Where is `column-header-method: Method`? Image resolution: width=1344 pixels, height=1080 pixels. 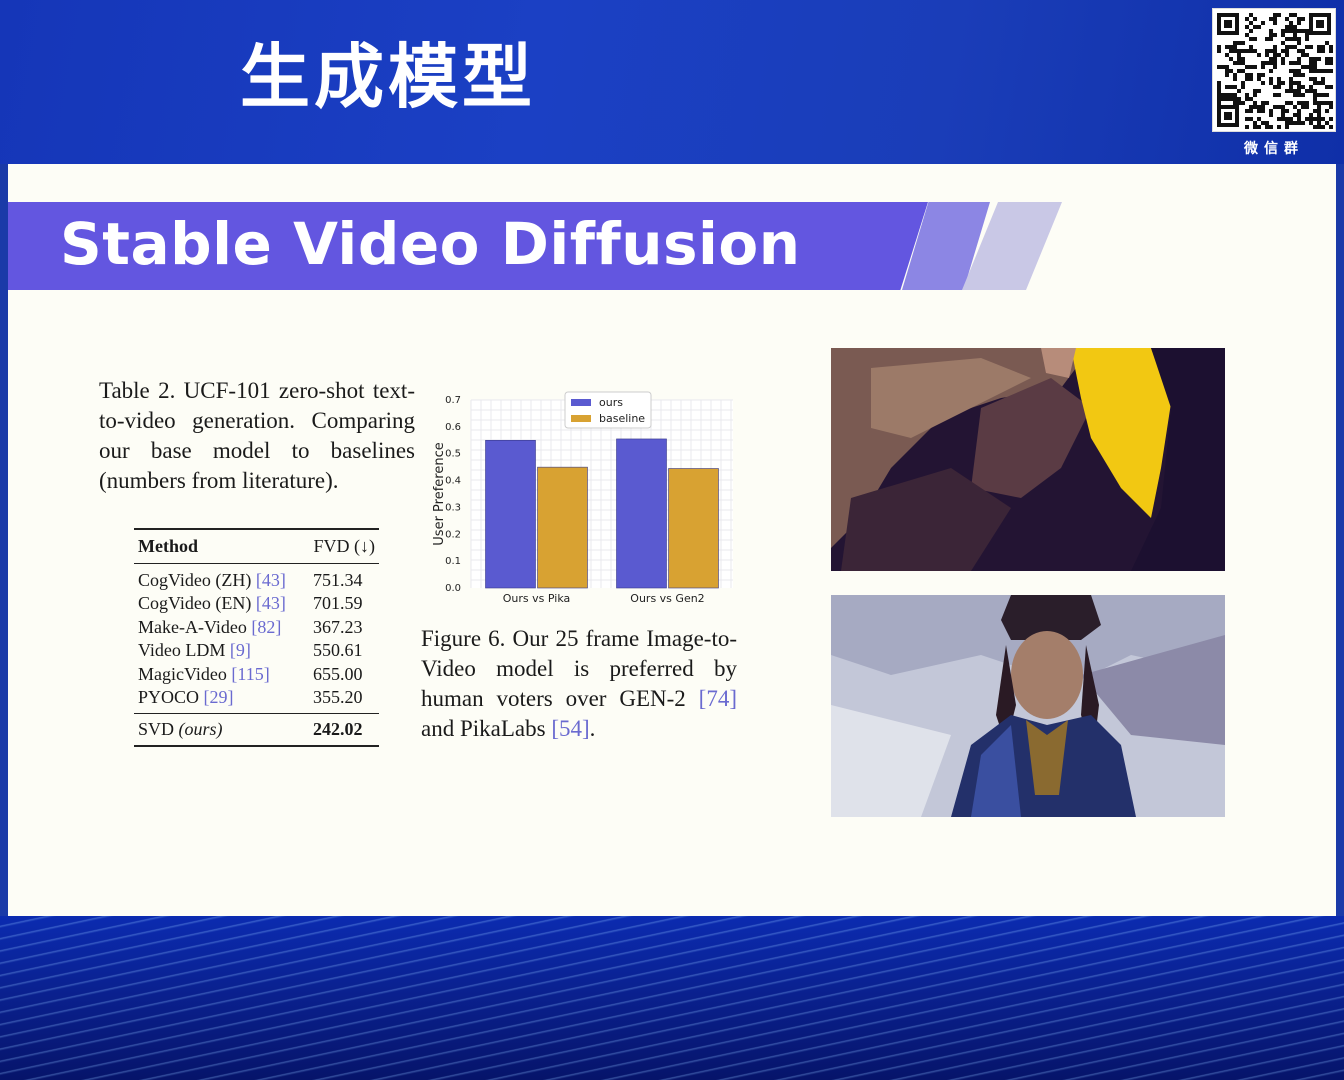 column-header-method: Method is located at coordinates (168, 546).